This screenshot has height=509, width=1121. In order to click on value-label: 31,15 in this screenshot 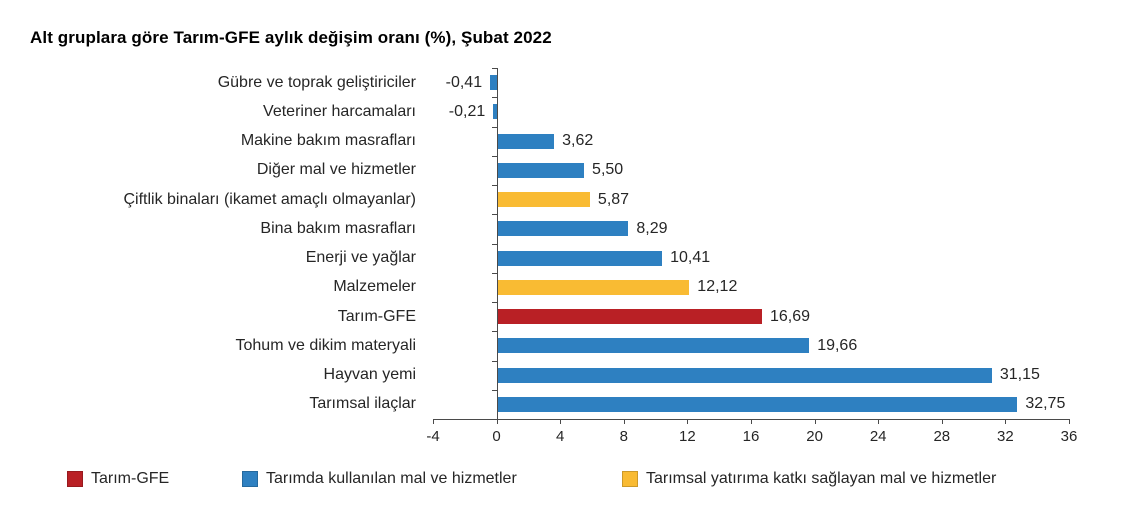, I will do `click(1019, 375)`.